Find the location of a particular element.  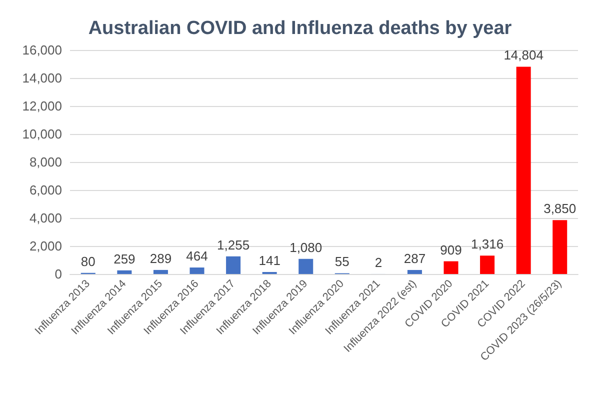

y-tick-label: 14,000 is located at coordinates (42, 78).